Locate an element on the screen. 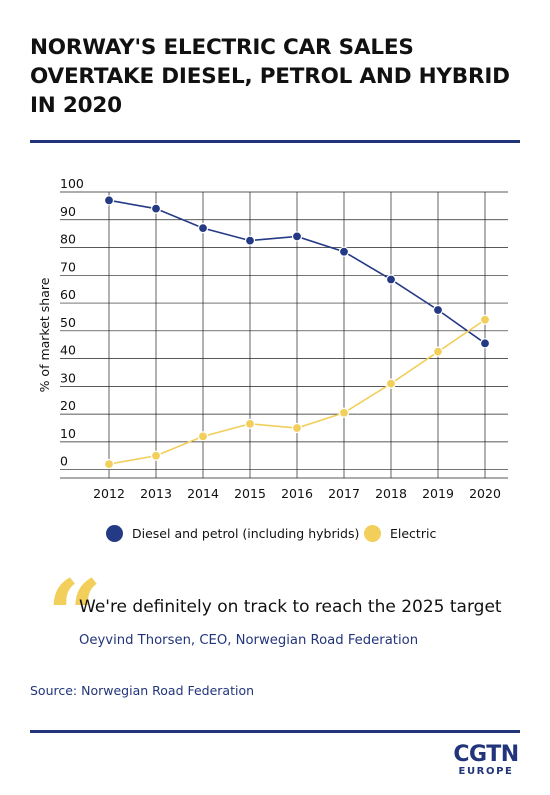  quote-marks-icon: “ is located at coordinates (74, 615).